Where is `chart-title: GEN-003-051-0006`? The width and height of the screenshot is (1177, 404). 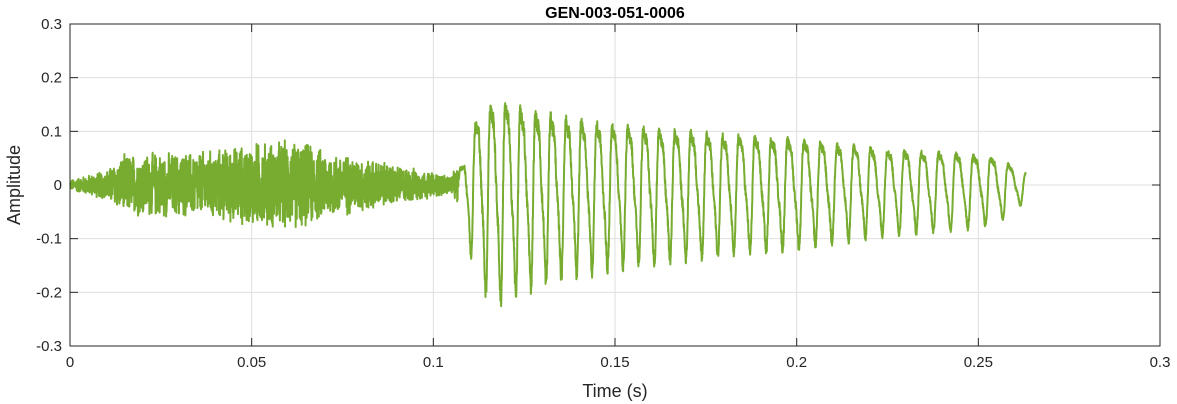
chart-title: GEN-003-051-0006 is located at coordinates (615, 13).